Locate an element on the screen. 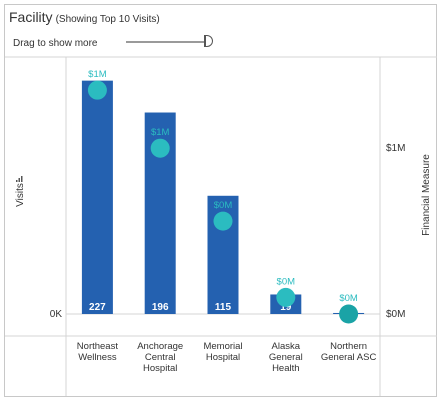 This screenshot has height=401, width=443. drag-label: Drag to show more is located at coordinates (55, 43).